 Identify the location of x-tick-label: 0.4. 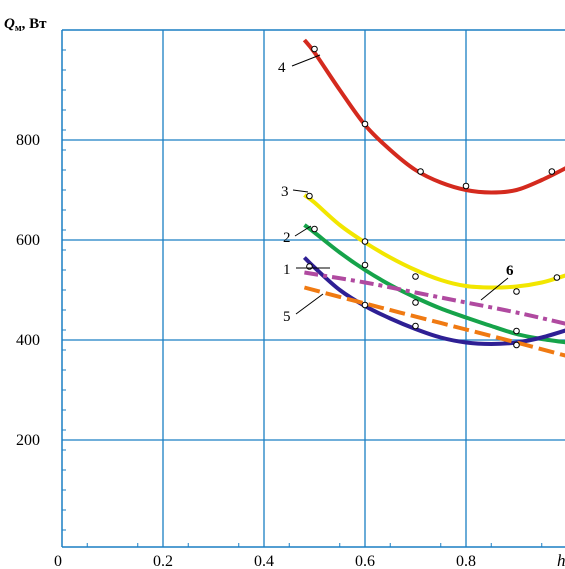
(264, 561).